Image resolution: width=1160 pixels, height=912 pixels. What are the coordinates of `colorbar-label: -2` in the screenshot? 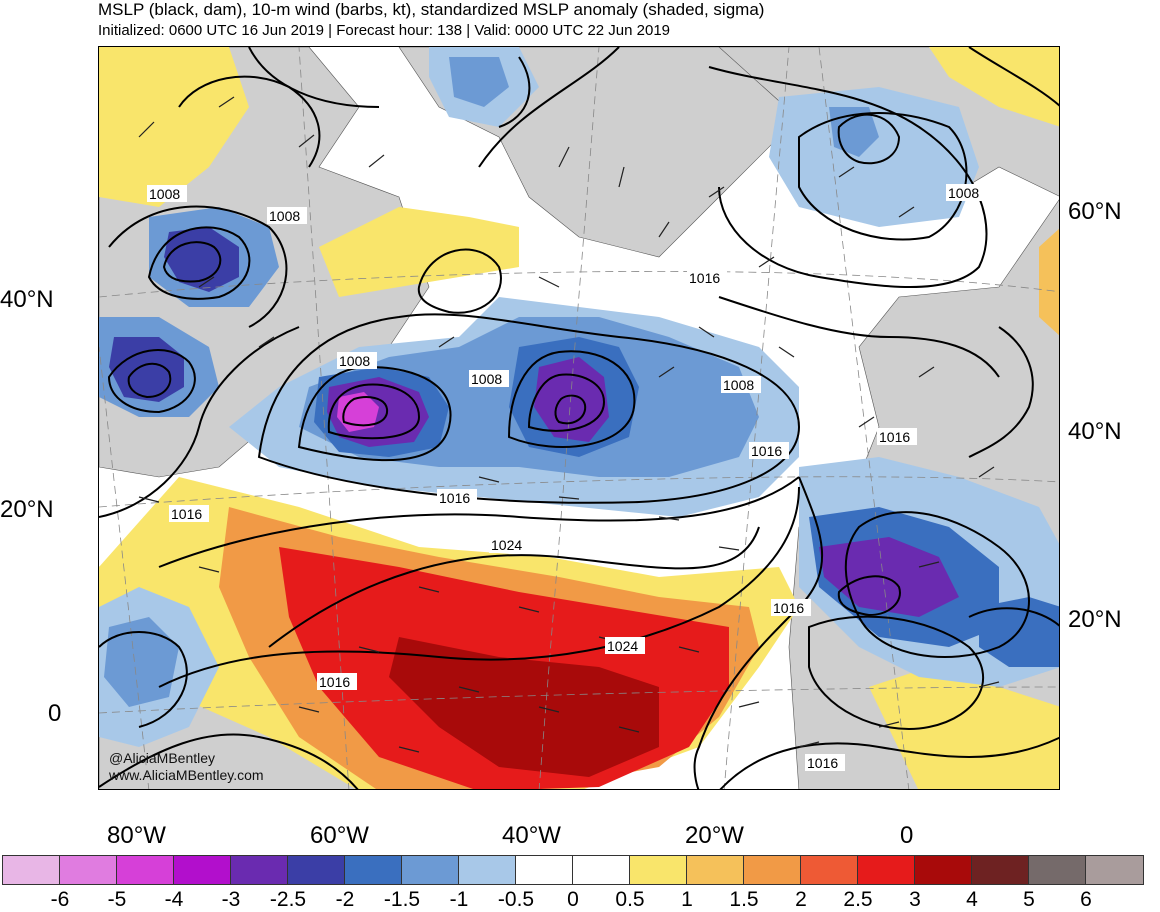 It's located at (345, 899).